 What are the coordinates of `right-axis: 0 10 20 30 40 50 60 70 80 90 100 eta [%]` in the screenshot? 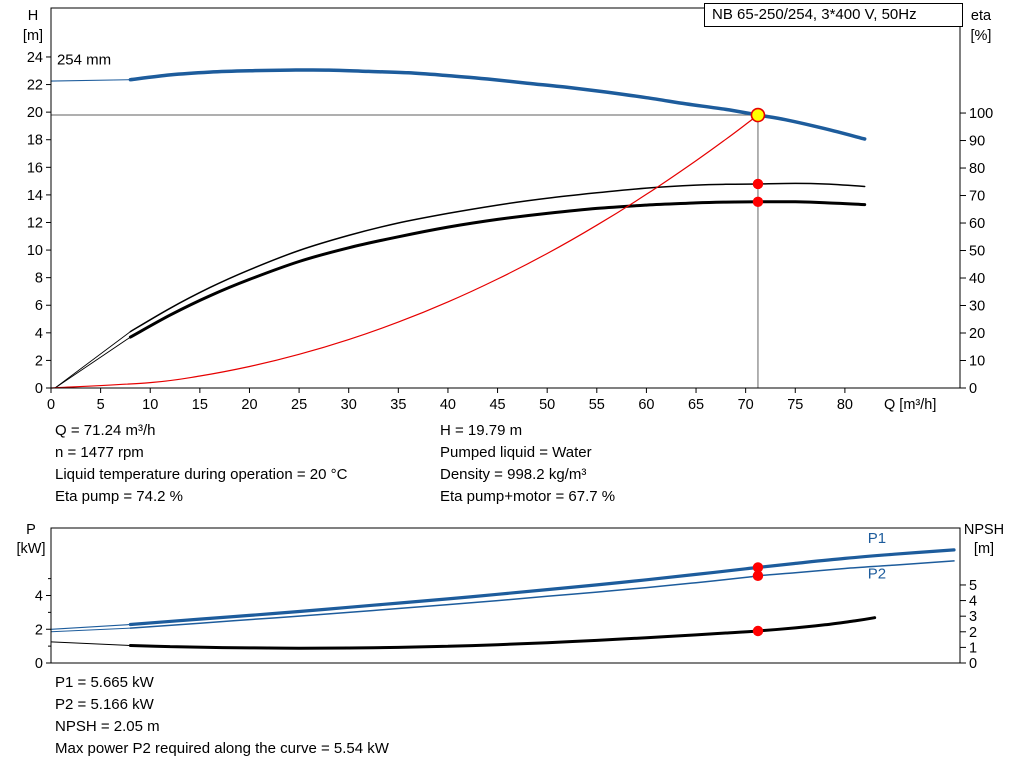 It's located at (976, 202).